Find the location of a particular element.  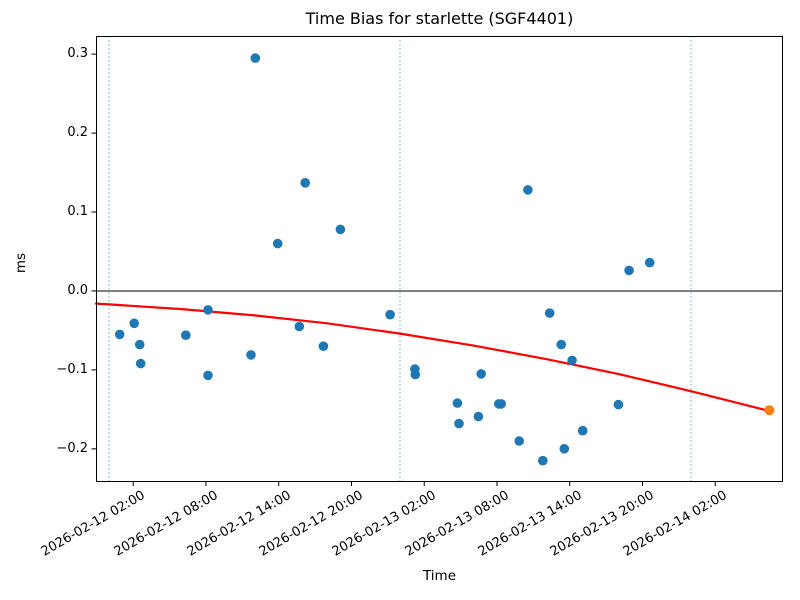

y-tick-label: −0.1 is located at coordinates (72, 369).